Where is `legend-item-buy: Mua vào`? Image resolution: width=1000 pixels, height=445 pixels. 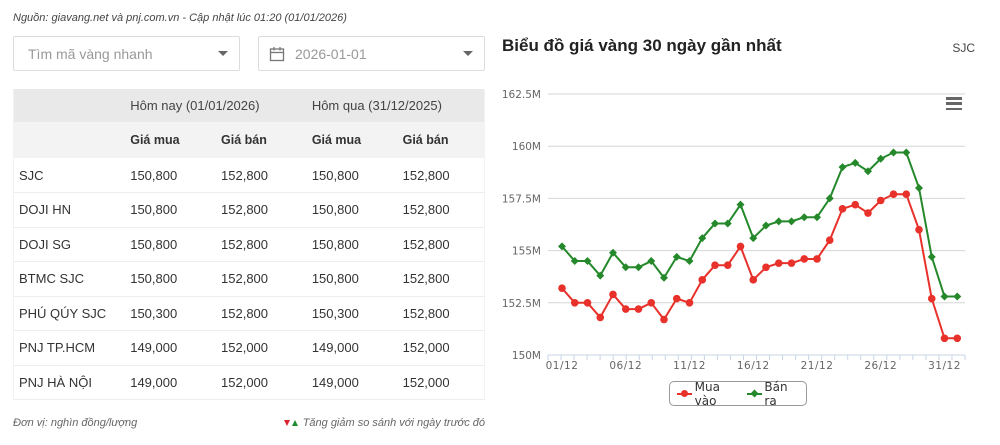
legend-item-buy: Mua vào is located at coordinates (709, 394).